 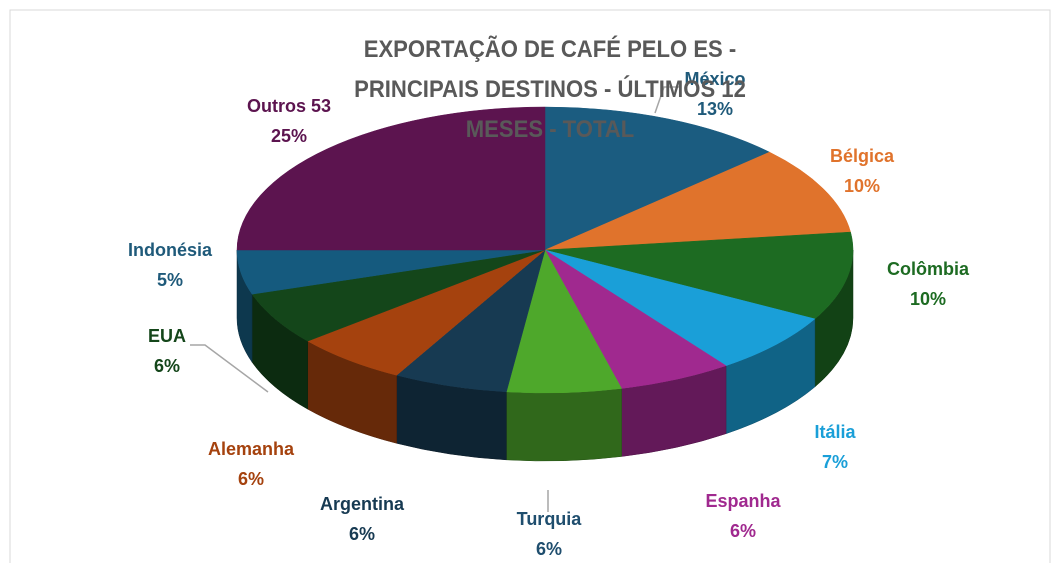 What do you see at coordinates (564, 425) in the screenshot?
I see `slice-side` at bounding box center [564, 425].